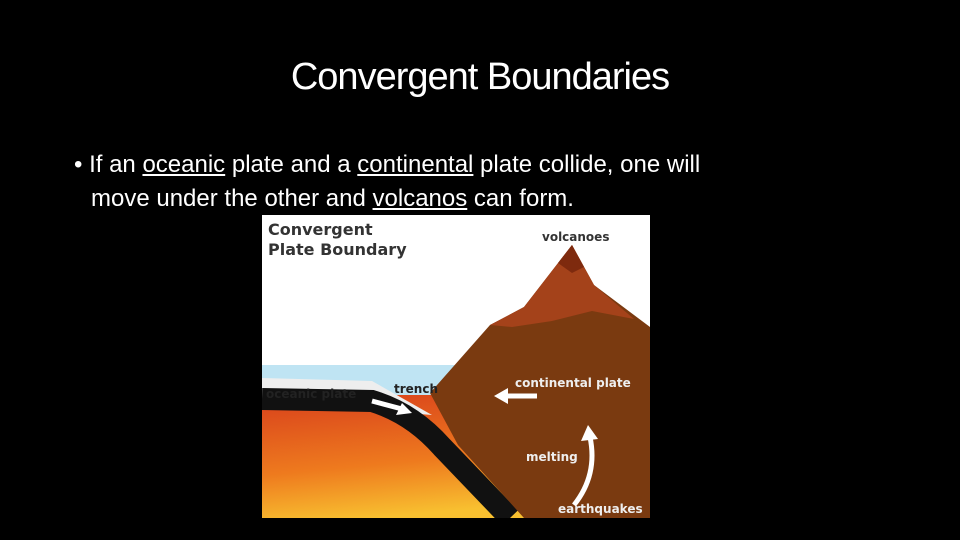  I want to click on underlined-term: continental, so click(415, 164).